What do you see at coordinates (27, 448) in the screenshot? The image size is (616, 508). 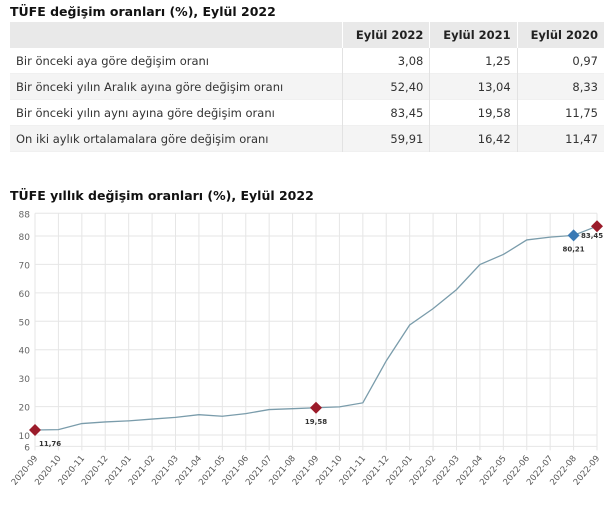 I see `y-tick-label: 6` at bounding box center [27, 448].